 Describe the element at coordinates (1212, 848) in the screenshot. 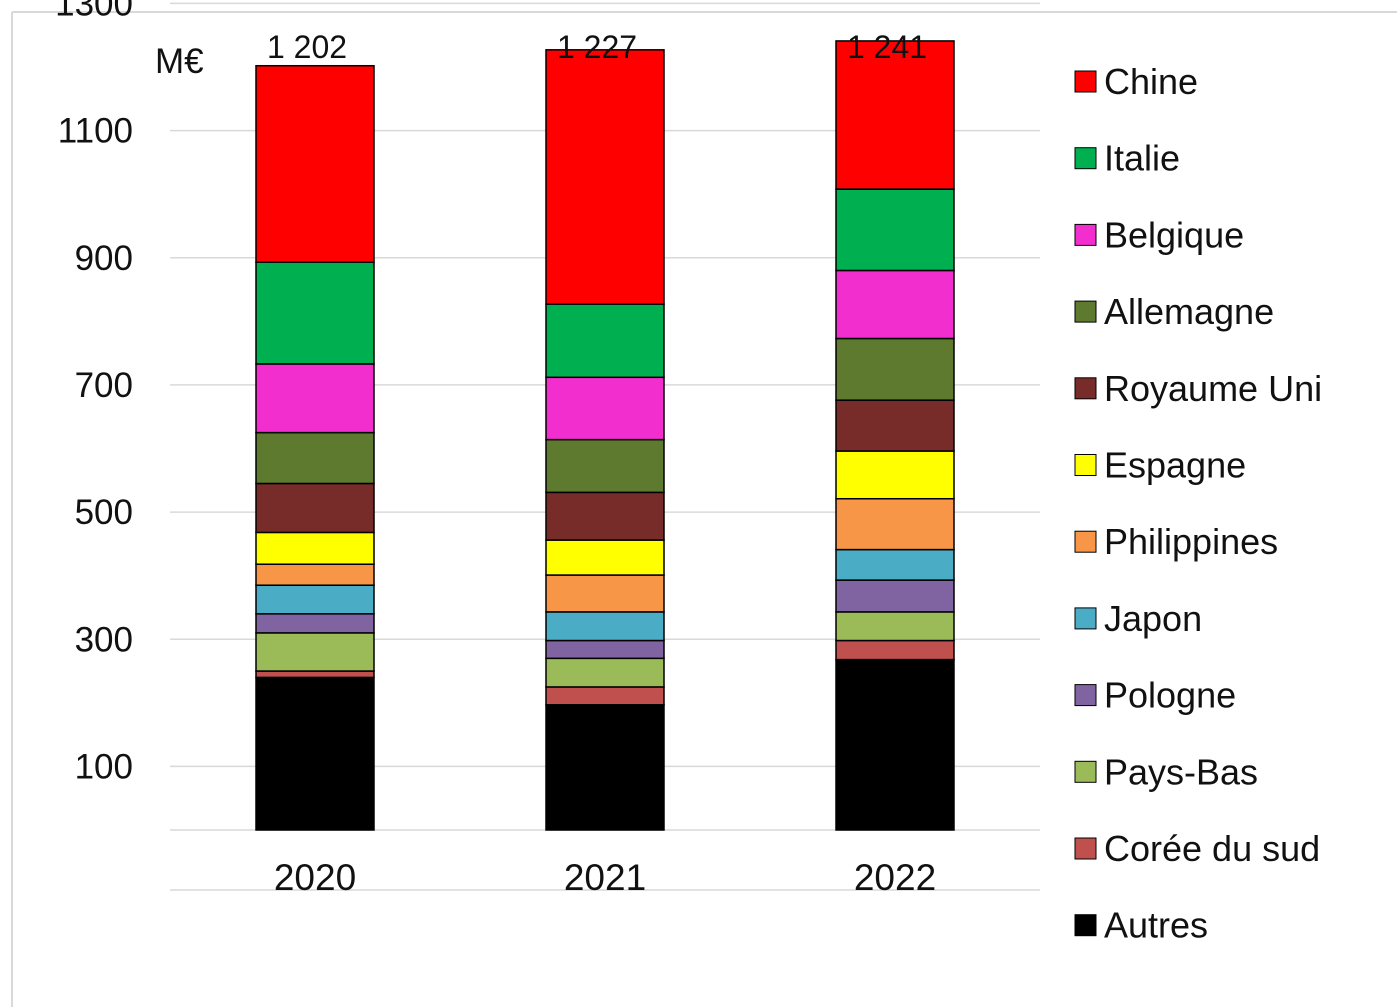

I see `legend-entry-label: Corée du sud` at that location.